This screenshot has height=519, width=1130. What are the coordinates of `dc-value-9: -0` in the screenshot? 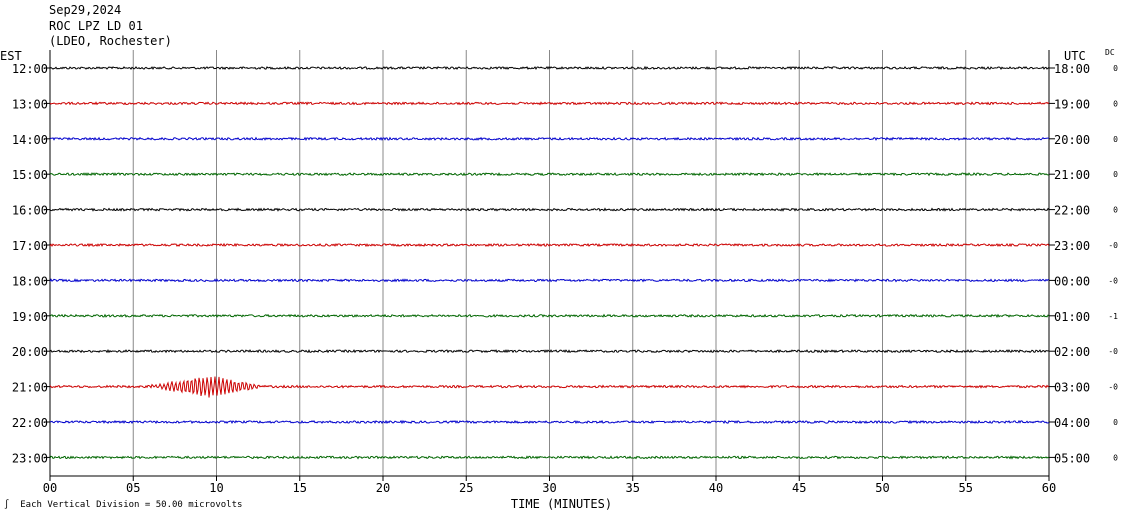 It's located at (1113, 387).